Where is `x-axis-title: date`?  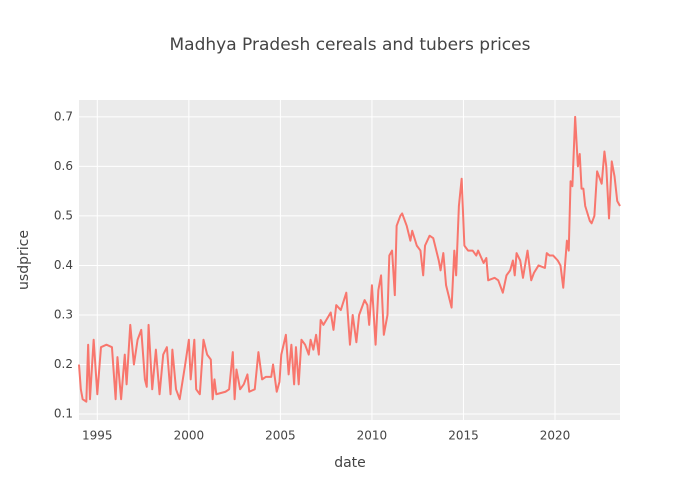
x-axis-title: date is located at coordinates (350, 463).